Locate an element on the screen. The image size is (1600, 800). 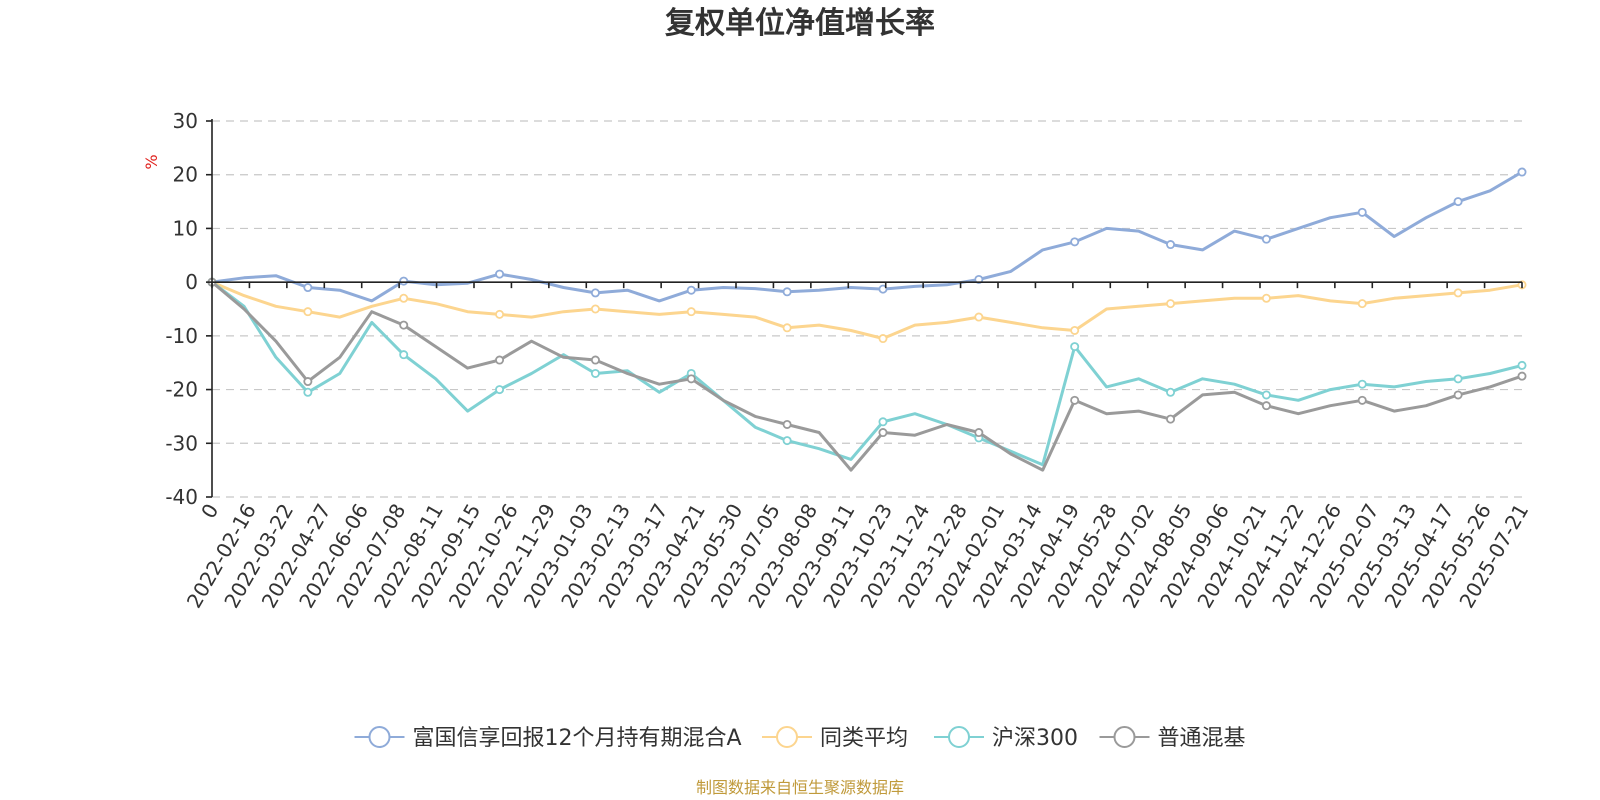
legend: 富国信享回报12个月持有期混合A 同类平均 沪深300 普通混基 is located at coordinates (800, 738).